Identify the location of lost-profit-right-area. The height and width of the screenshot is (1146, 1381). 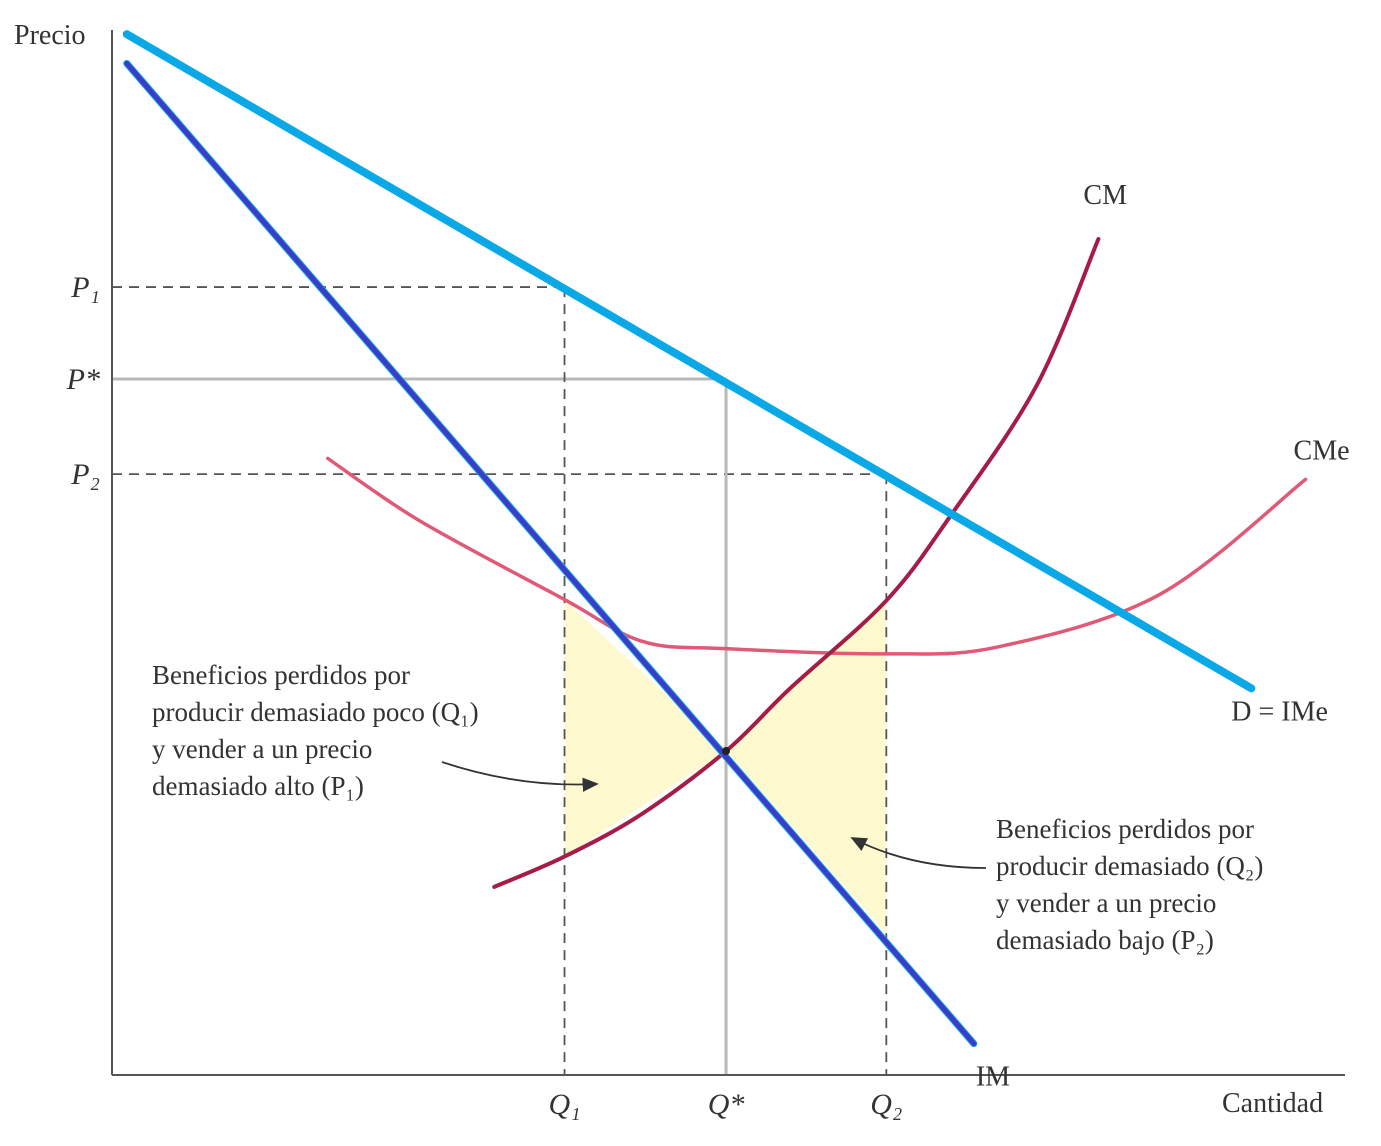
(806, 767).